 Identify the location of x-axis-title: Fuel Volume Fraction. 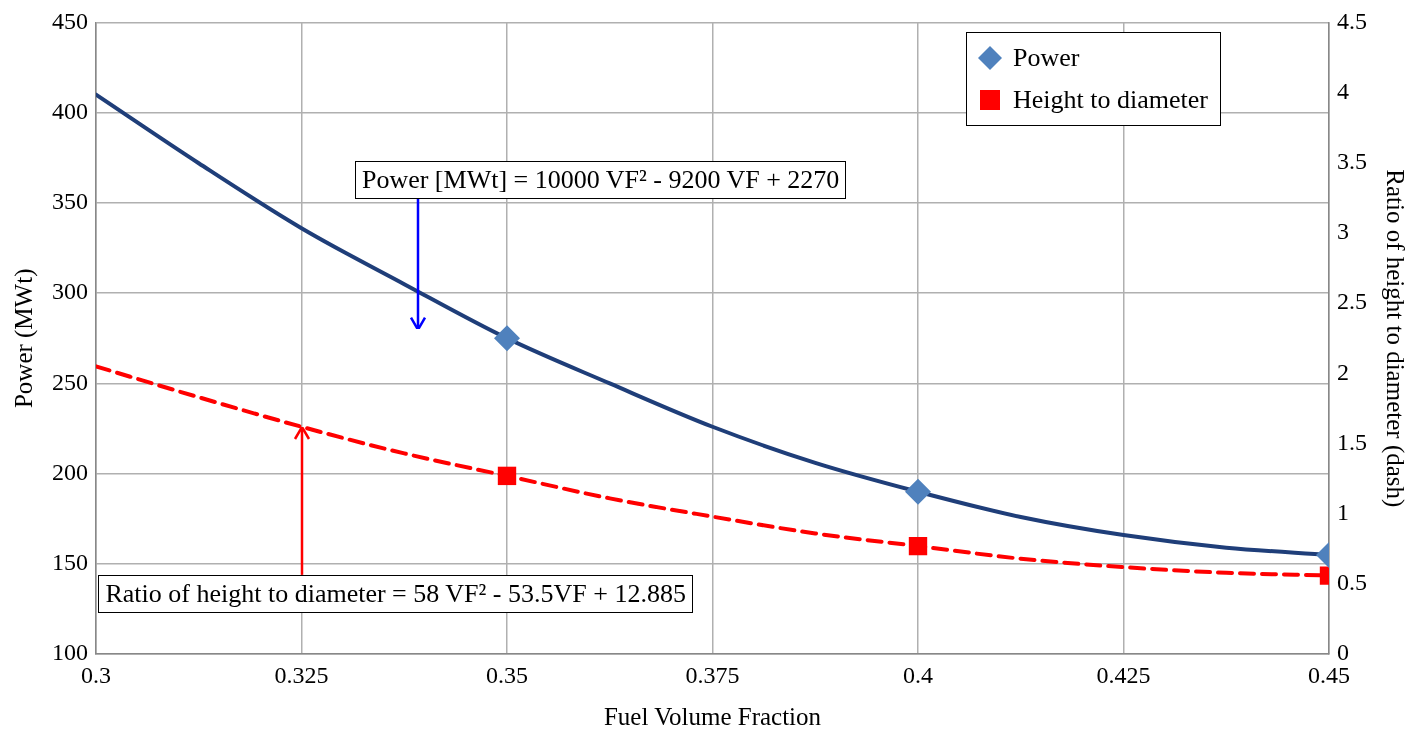
(712, 716).